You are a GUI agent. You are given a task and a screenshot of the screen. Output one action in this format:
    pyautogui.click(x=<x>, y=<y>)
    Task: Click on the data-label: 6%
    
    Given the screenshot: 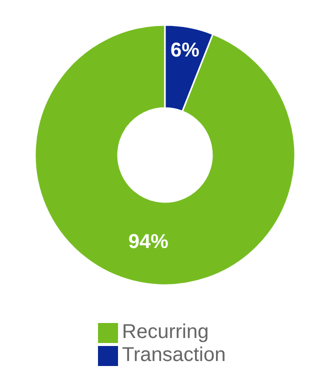 What is the action you would take?
    pyautogui.click(x=185, y=50)
    